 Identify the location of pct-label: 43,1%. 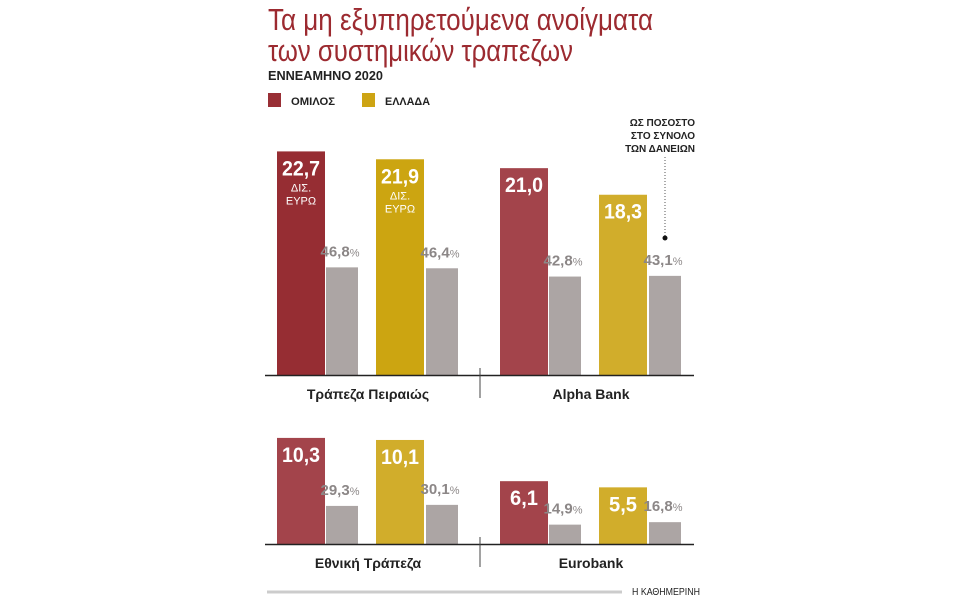
(663, 260).